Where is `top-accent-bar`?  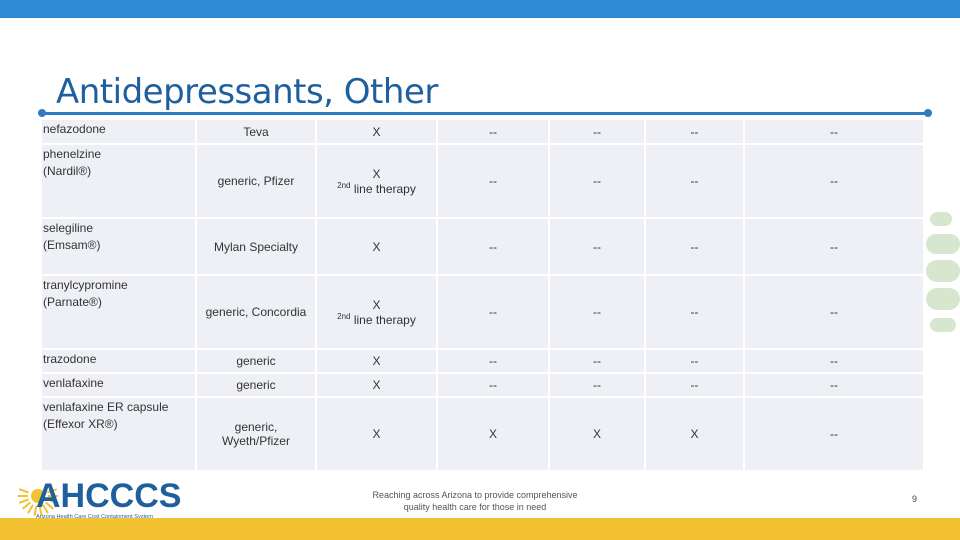
top-accent-bar is located at coordinates (480, 9).